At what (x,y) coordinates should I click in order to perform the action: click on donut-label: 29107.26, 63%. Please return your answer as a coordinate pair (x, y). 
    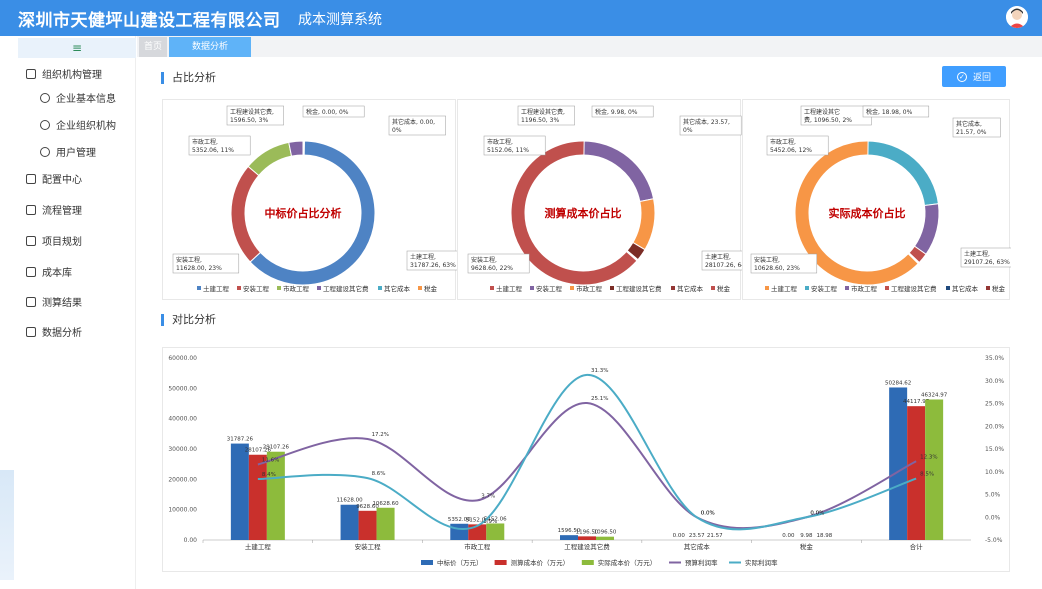
    Looking at the image, I should click on (987, 262).